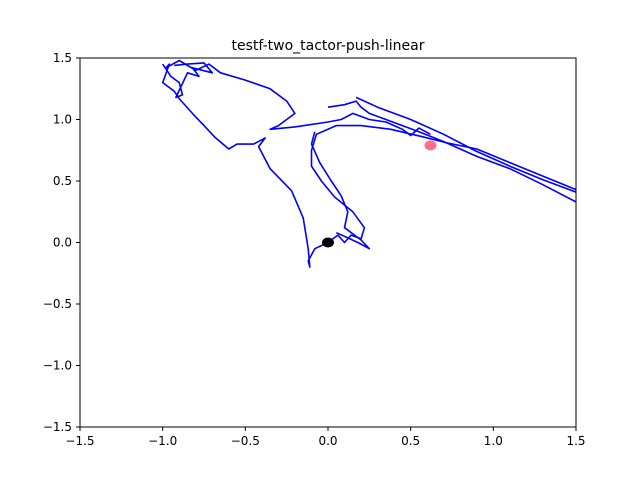  What do you see at coordinates (575, 441) in the screenshot?
I see `x-tick-label: 1.5` at bounding box center [575, 441].